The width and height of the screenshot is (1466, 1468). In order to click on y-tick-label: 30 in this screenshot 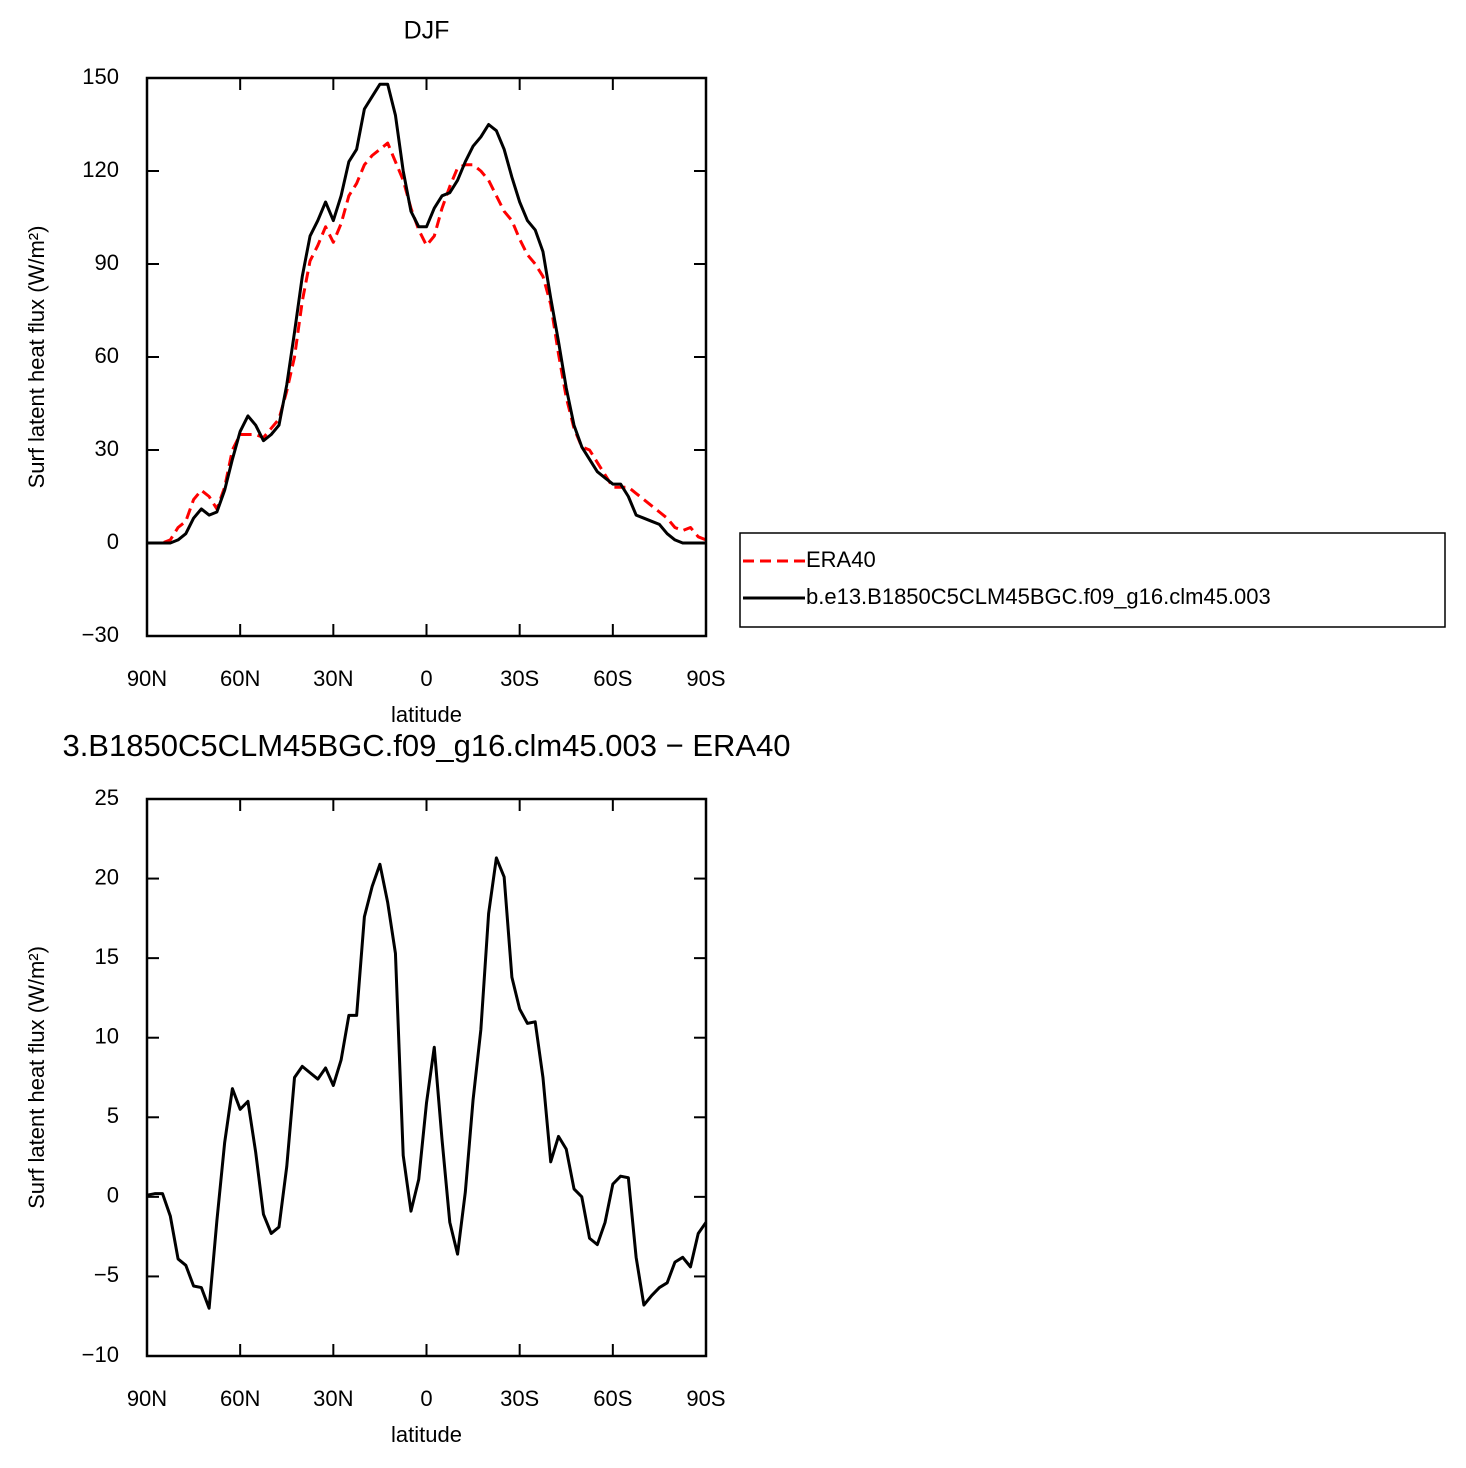, I will do `click(107, 448)`.